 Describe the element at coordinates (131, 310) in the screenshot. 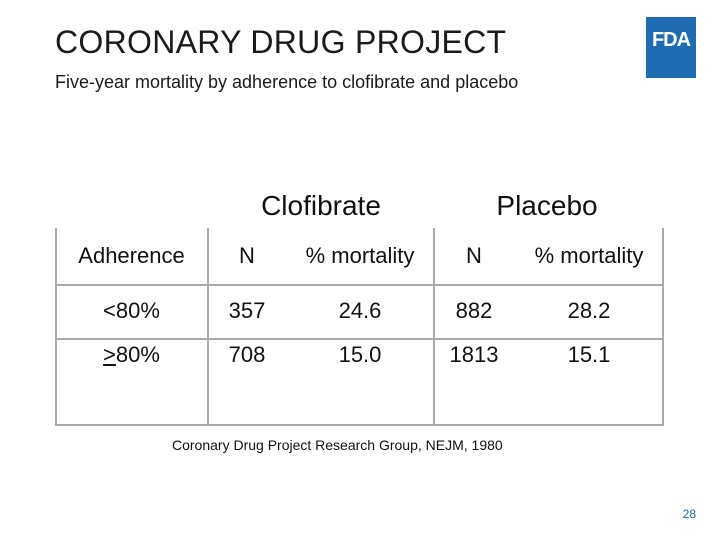

I see `row1-adherence: <80%` at that location.